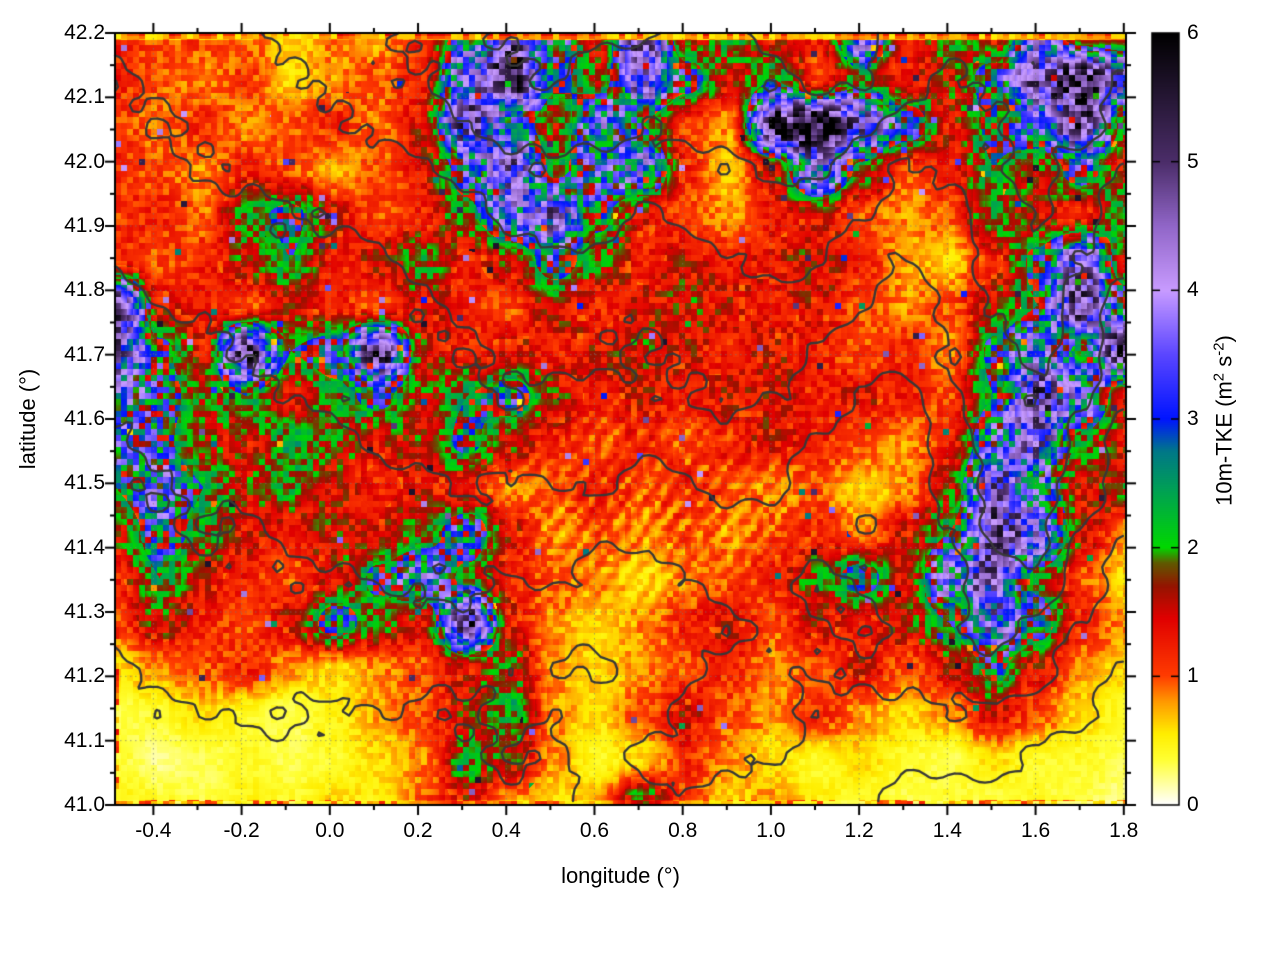  I want to click on colorbar-title: 10m-TKE (m2 s-2), so click(1226, 421).